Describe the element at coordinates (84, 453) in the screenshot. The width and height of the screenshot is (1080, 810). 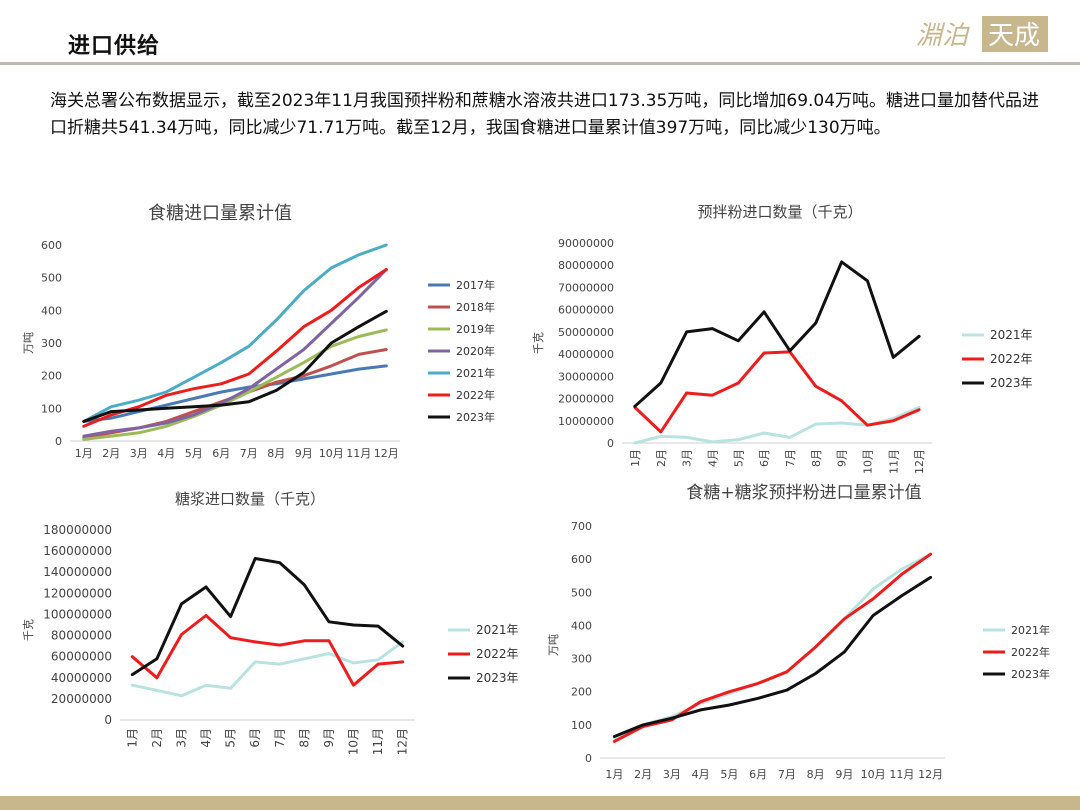
I see `x-tick-label: 1月` at that location.